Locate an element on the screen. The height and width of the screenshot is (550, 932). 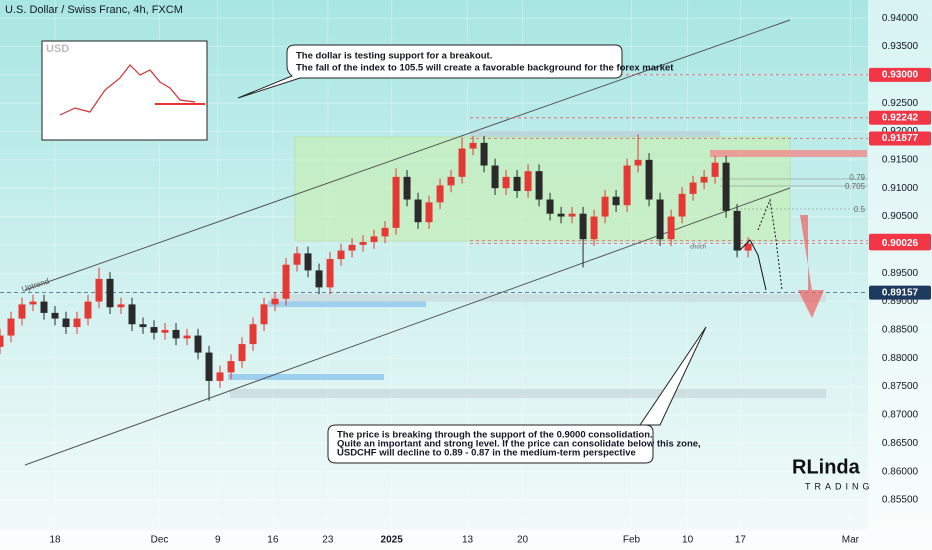
inset-line is located at coordinates (127, 90).